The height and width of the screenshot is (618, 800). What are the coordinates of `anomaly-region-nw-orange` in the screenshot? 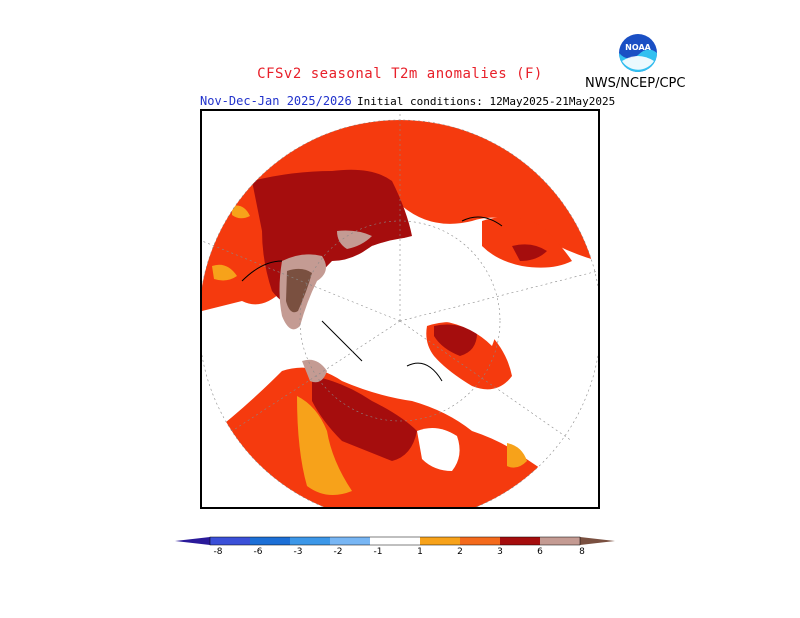 It's located at (241, 212).